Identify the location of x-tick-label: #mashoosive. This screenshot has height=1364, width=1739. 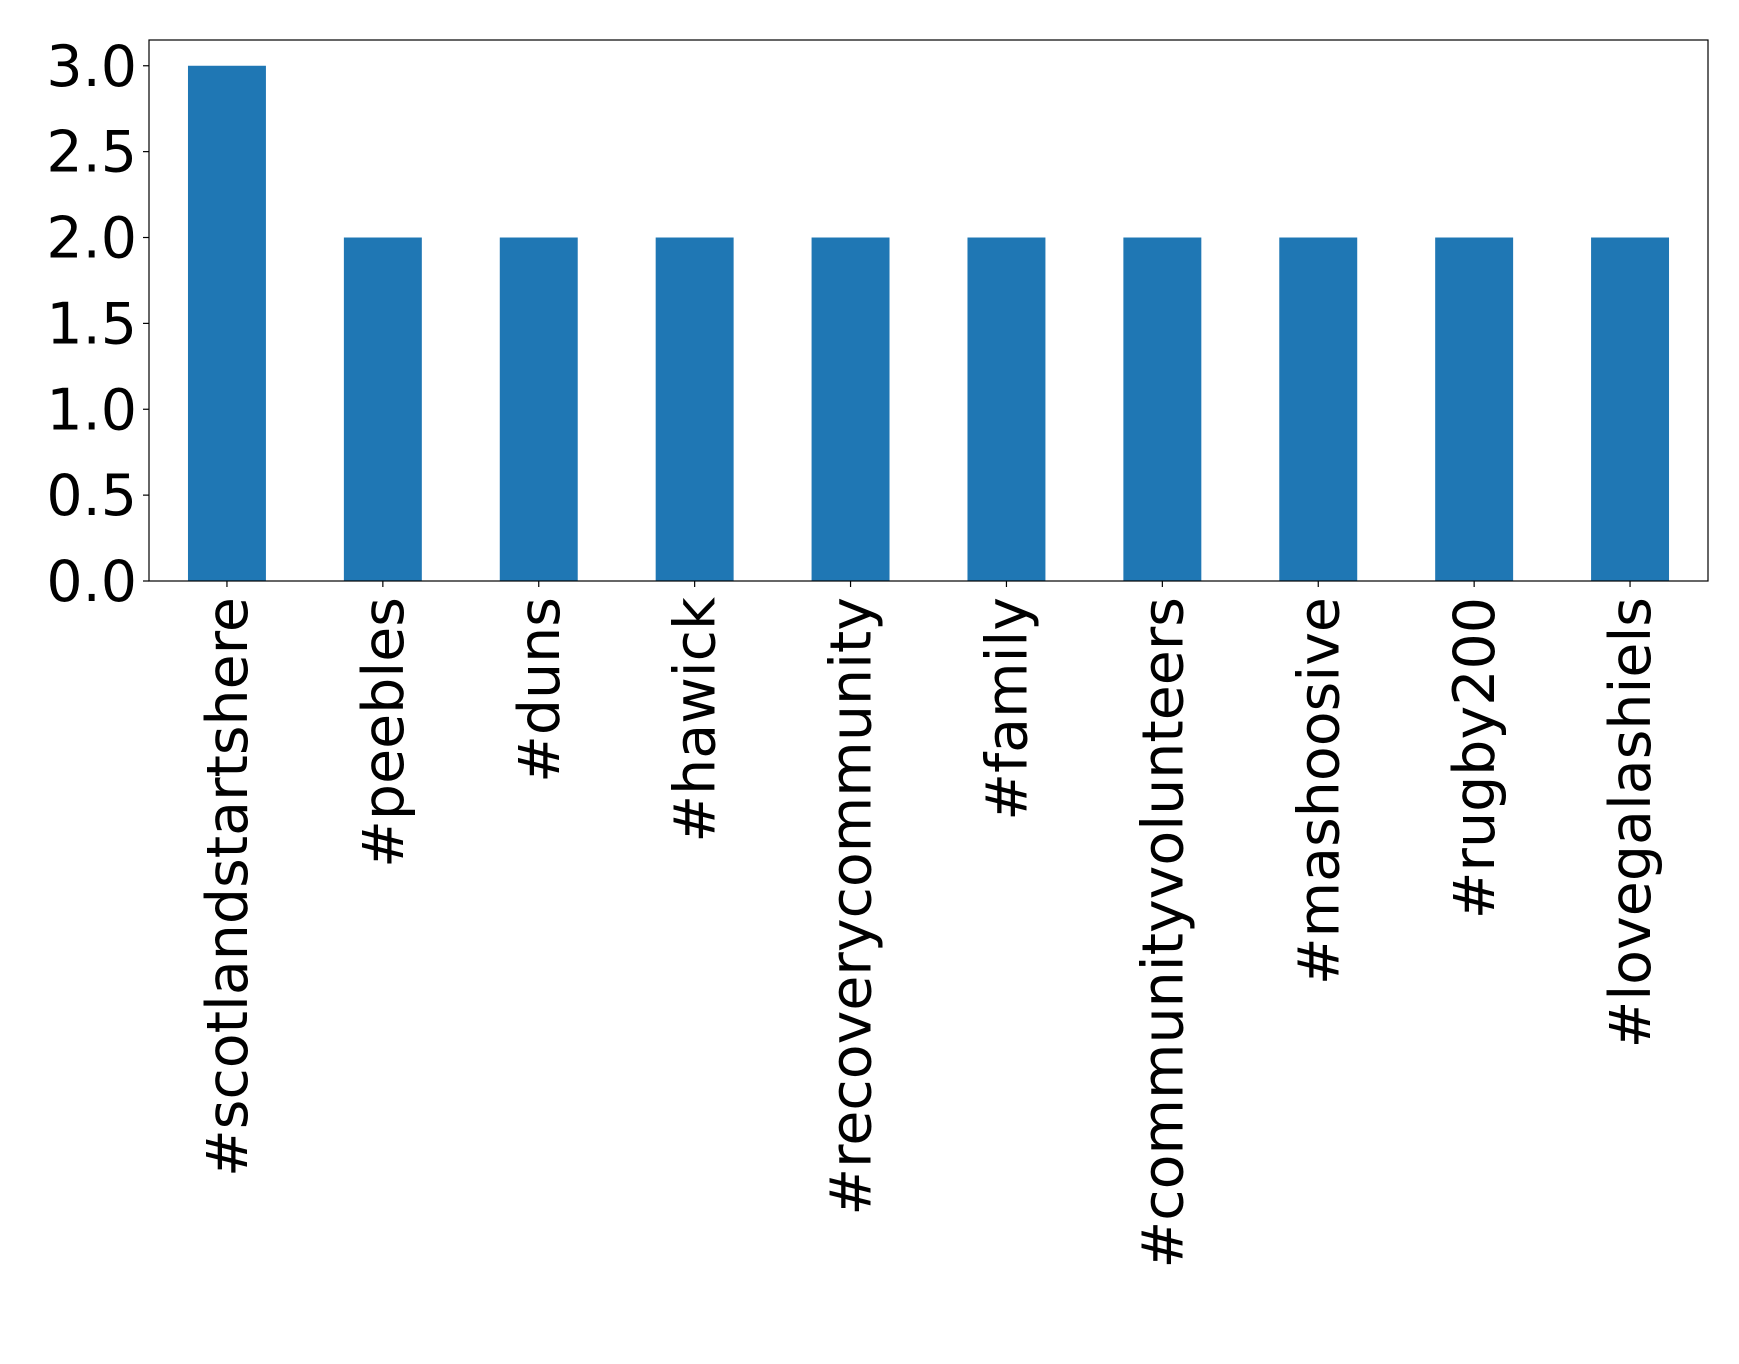
(1319, 791).